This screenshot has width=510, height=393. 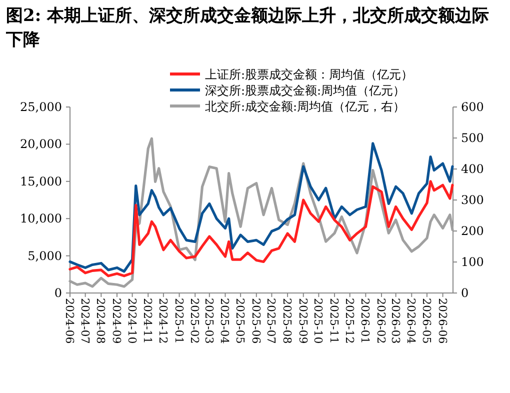 What do you see at coordinates (248, 28) in the screenshot?
I see `chart-title: 图2: 本期上证所、深交所成交金额边际上升，北交所成交额边际下降` at bounding box center [248, 28].